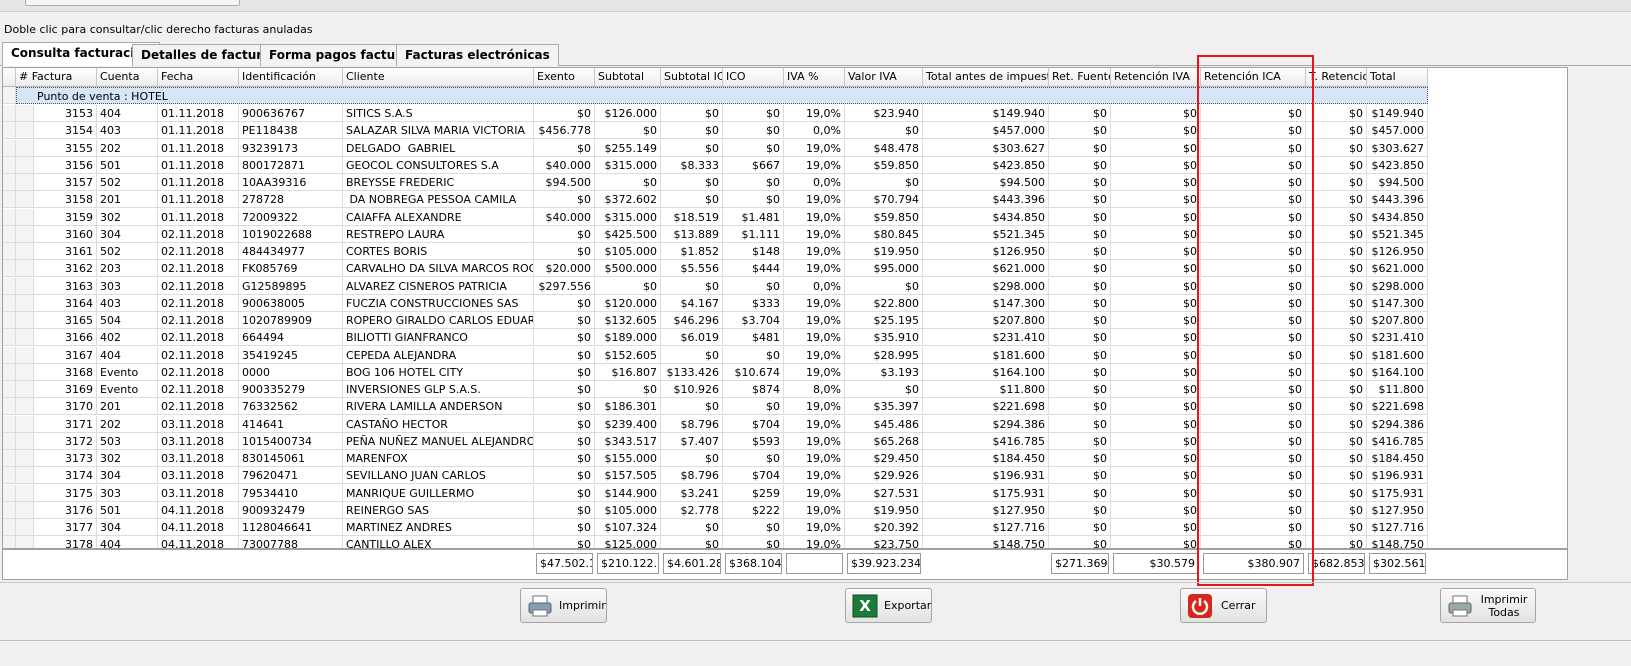 This screenshot has width=1631, height=666. What do you see at coordinates (564, 286) in the screenshot?
I see `cell: $297.556` at bounding box center [564, 286].